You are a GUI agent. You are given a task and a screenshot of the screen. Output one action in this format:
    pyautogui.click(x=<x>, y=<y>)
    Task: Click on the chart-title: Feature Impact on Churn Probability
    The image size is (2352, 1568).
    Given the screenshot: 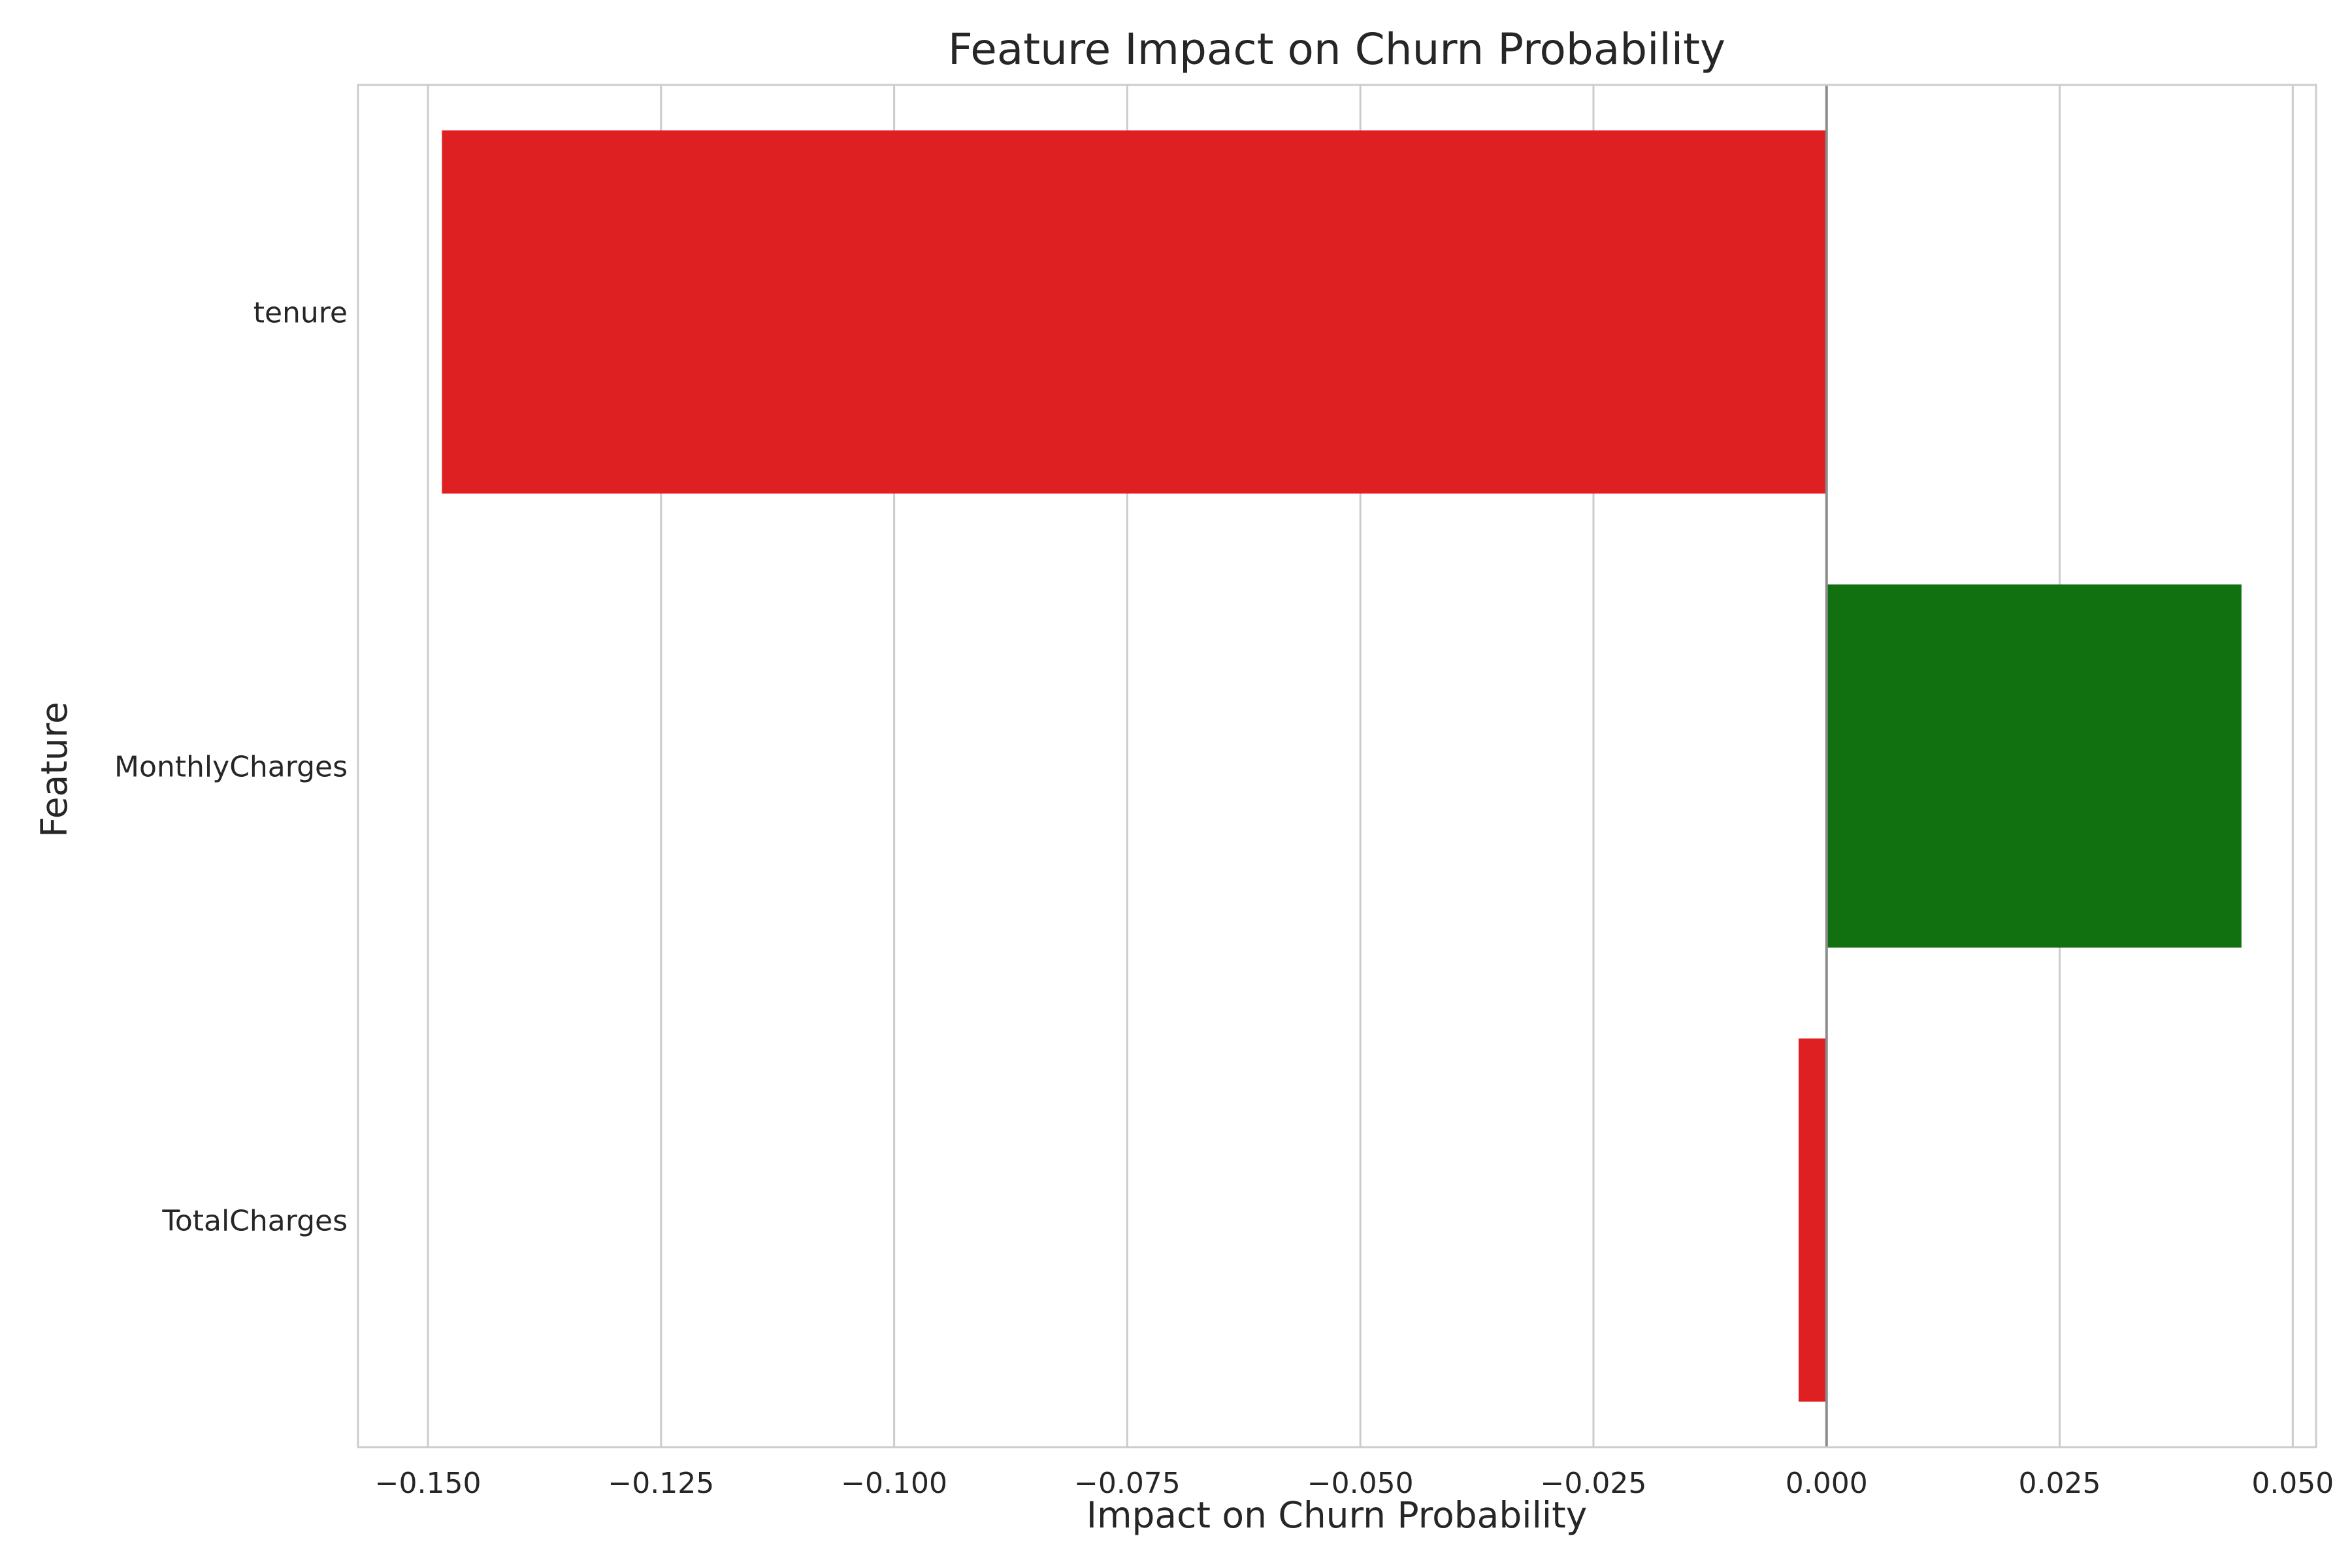 What is the action you would take?
    pyautogui.click(x=1336, y=49)
    